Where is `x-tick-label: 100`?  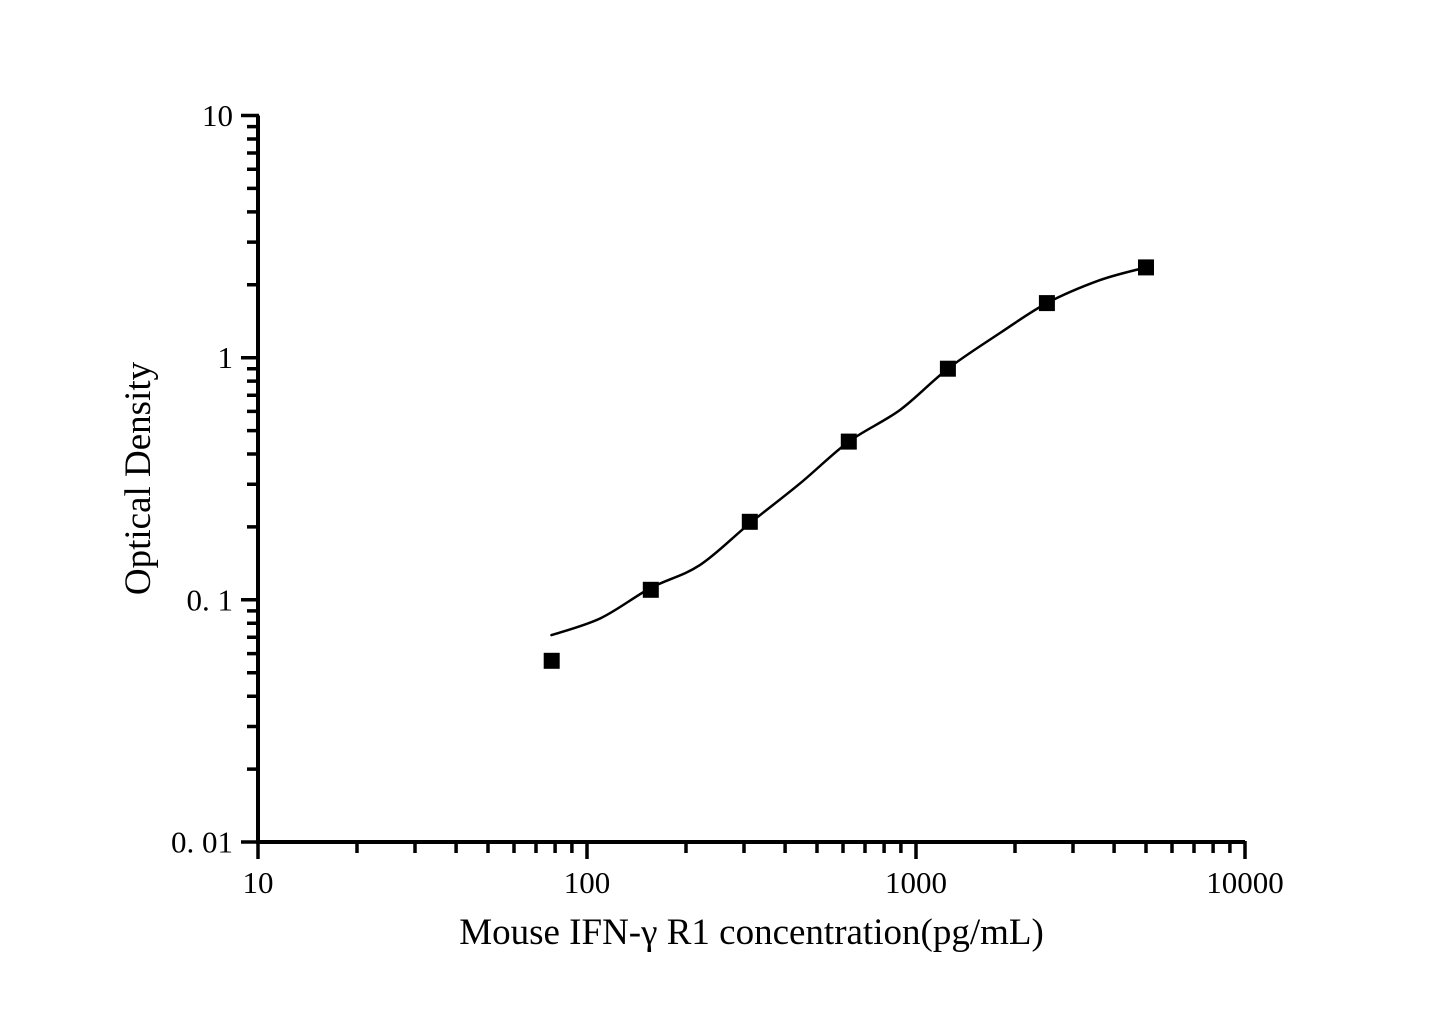
x-tick-label: 100 is located at coordinates (587, 882).